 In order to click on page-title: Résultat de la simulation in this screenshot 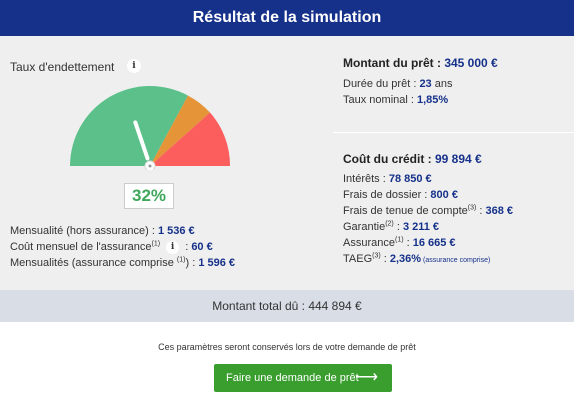, I will do `click(287, 18)`.